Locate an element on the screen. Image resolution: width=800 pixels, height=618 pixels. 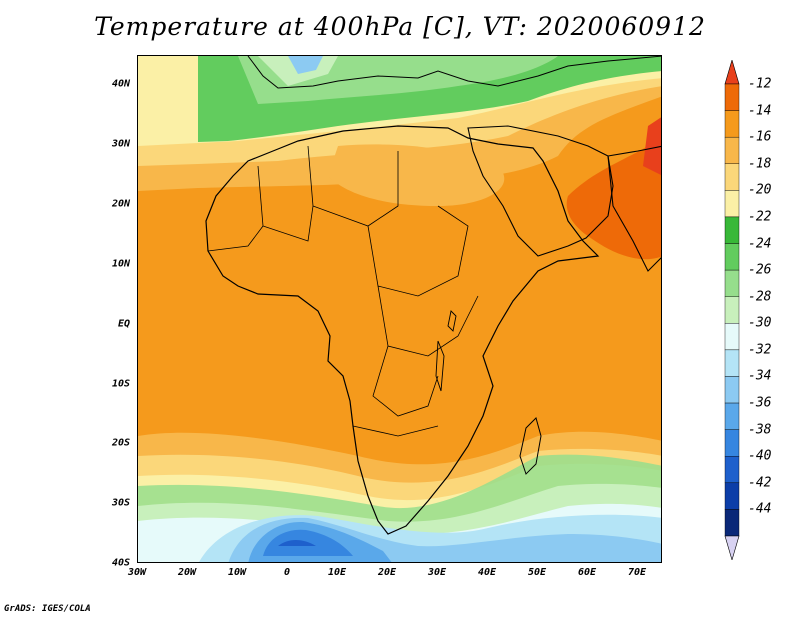
coastline-arabia is located at coordinates (540, 191).